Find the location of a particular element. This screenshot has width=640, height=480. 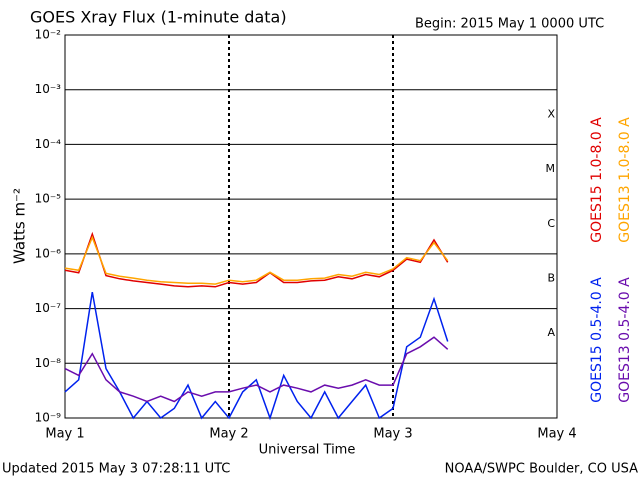

x-tick-label: May 4 is located at coordinates (556, 434).